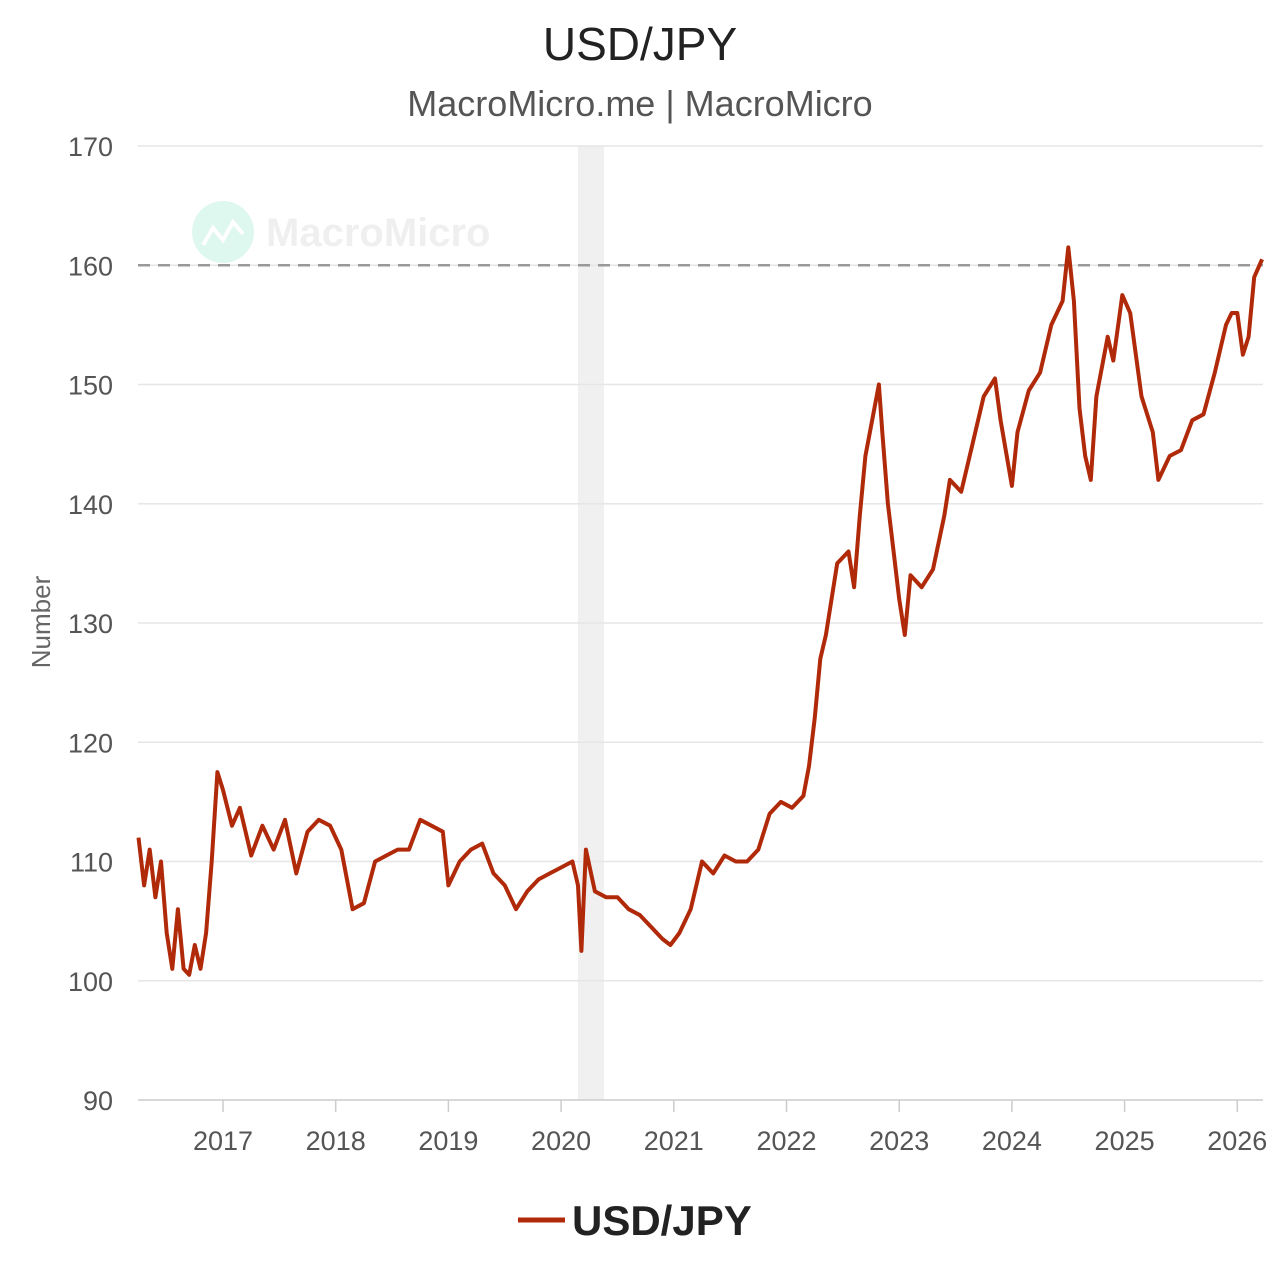 The image size is (1280, 1285). What do you see at coordinates (90, 386) in the screenshot?
I see `y-tick-label: 150` at bounding box center [90, 386].